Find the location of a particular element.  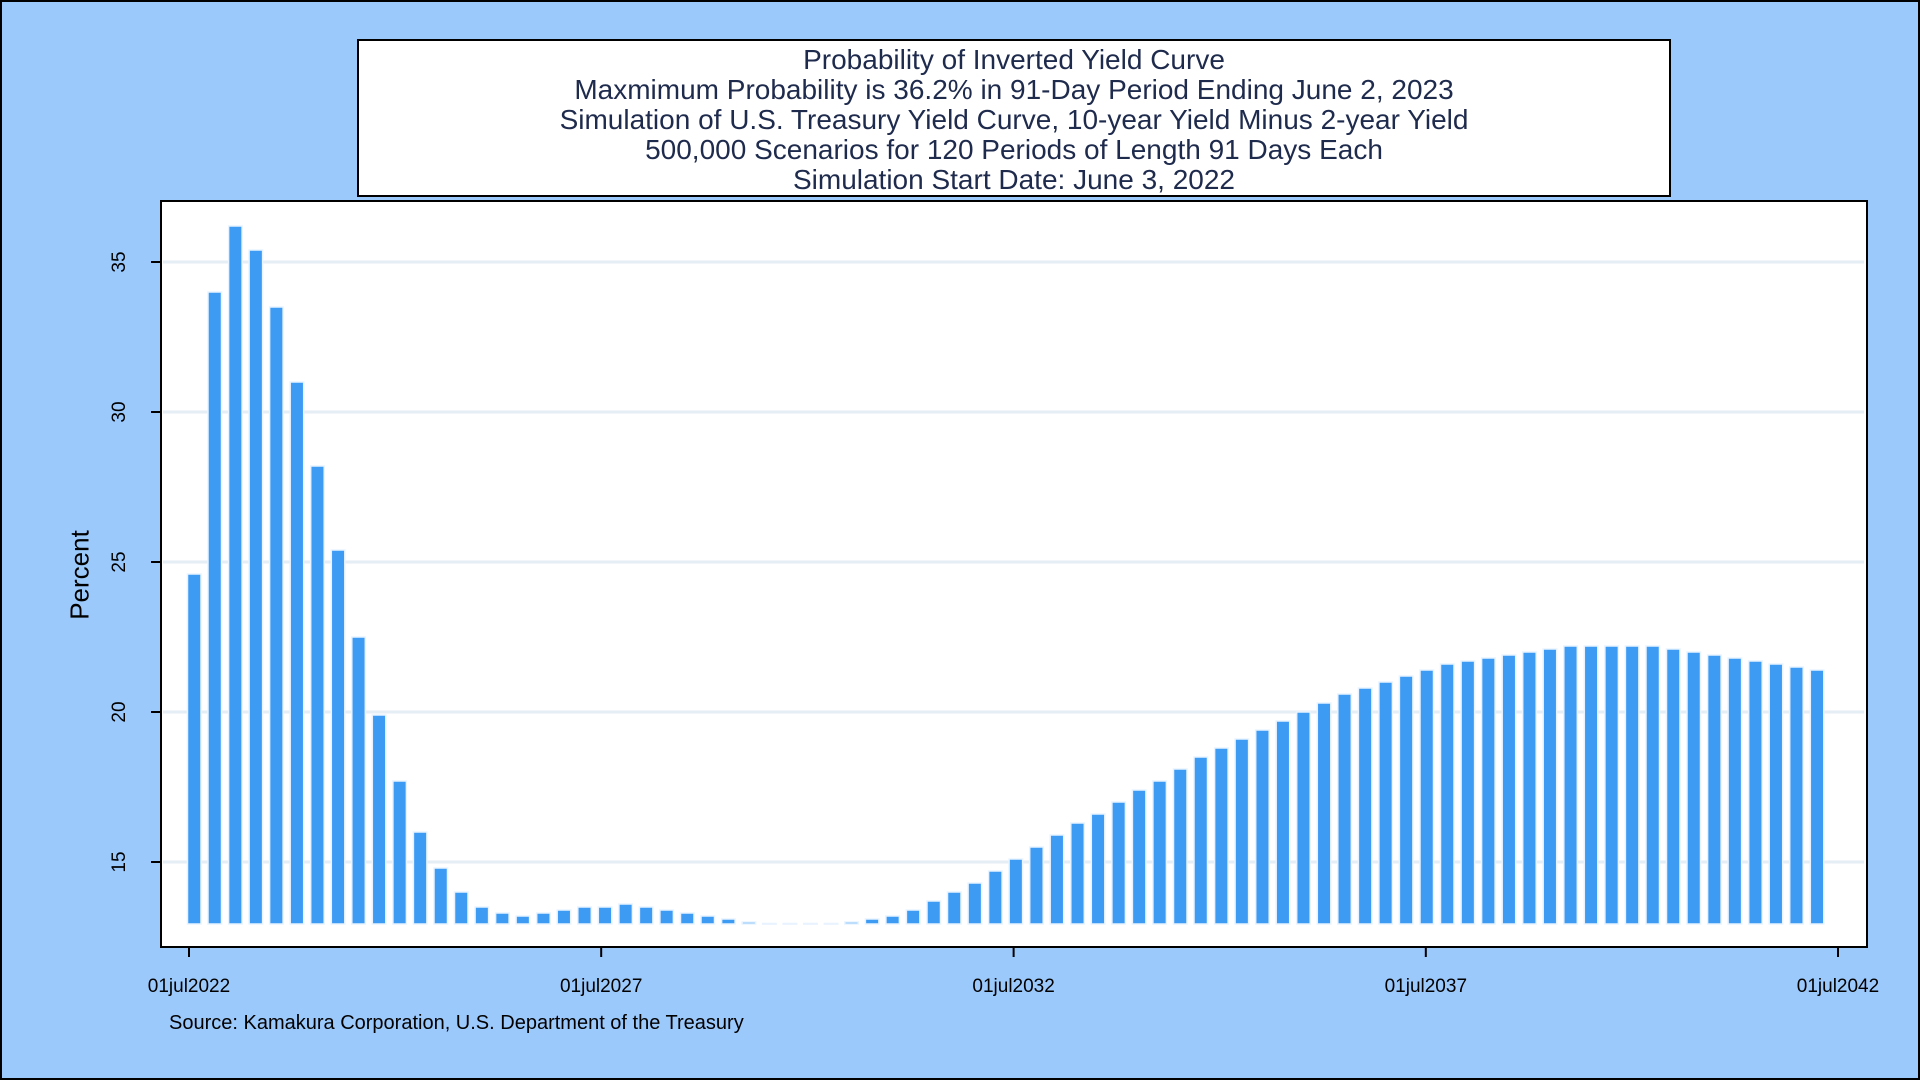

y-tick-label: 25 is located at coordinates (119, 561).